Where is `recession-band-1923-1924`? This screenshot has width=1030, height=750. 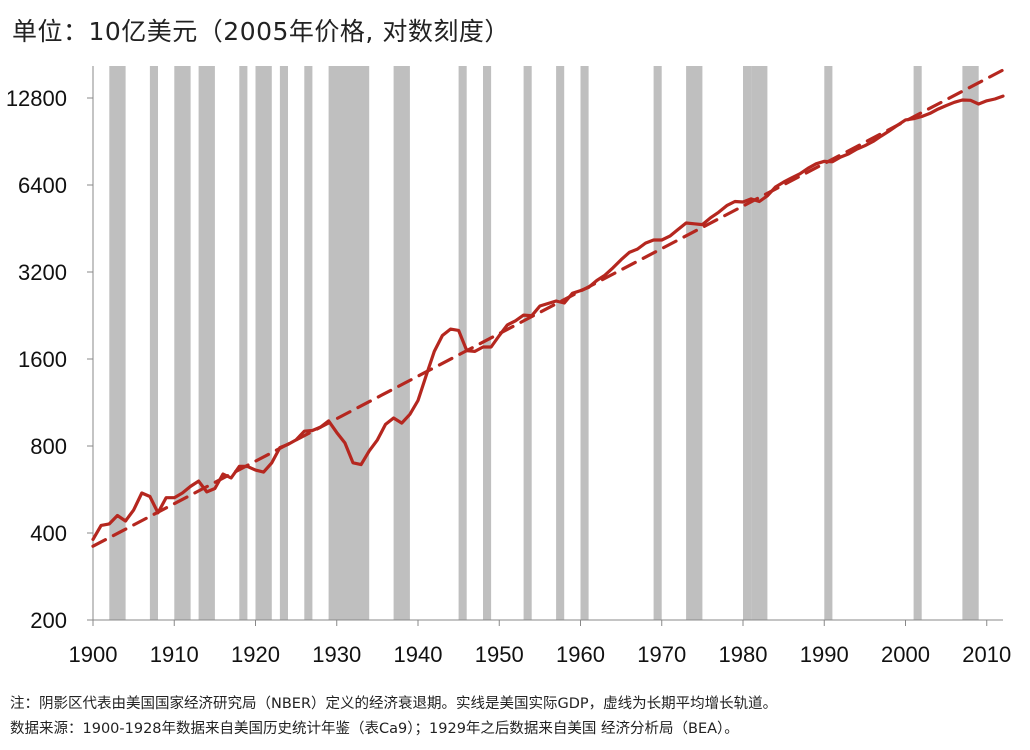 recession-band-1923-1924 is located at coordinates (283, 343).